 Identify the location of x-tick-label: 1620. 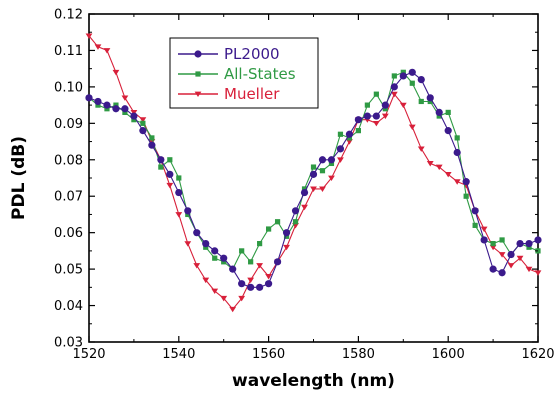
(537, 354).